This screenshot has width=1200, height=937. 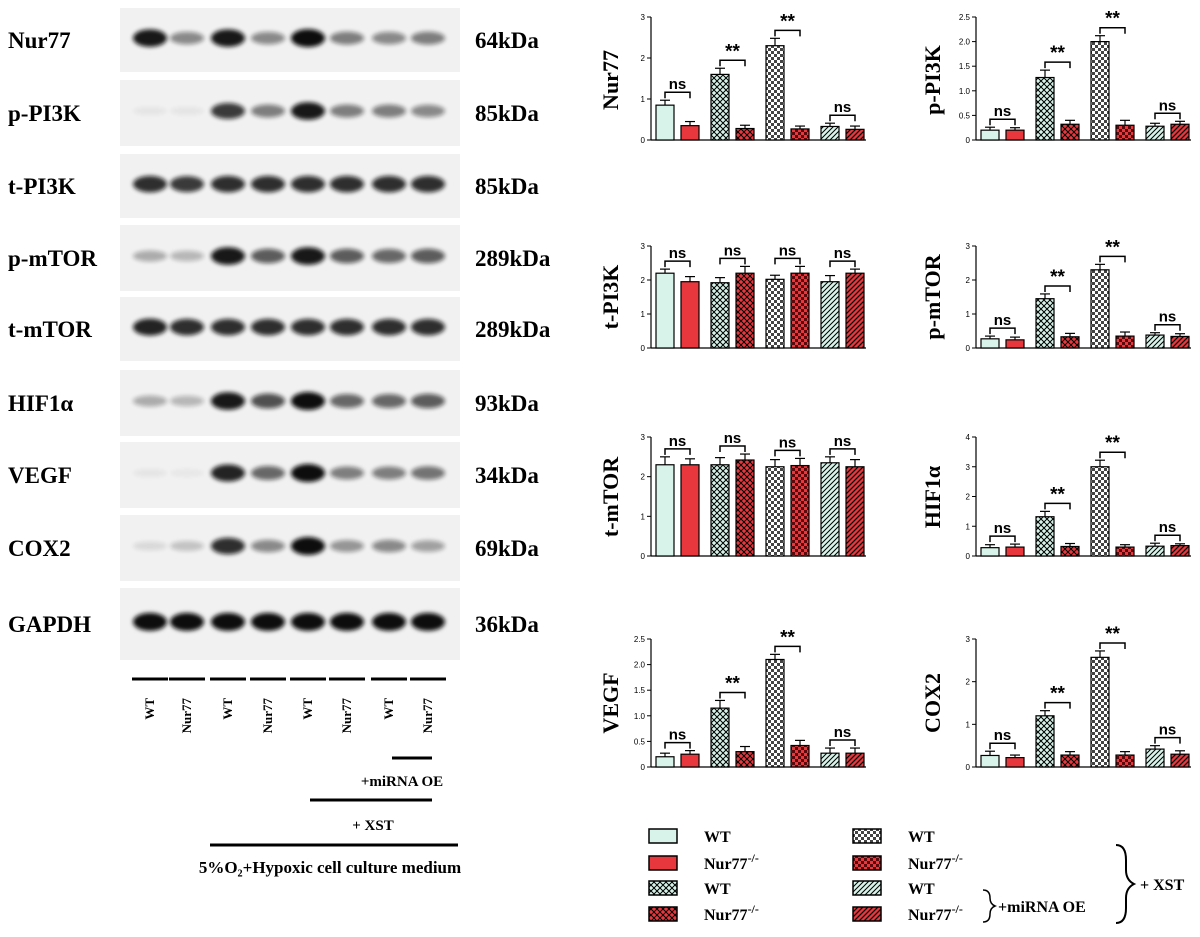 What do you see at coordinates (513, 258) in the screenshot?
I see `blot-kda-label: 289kDa` at bounding box center [513, 258].